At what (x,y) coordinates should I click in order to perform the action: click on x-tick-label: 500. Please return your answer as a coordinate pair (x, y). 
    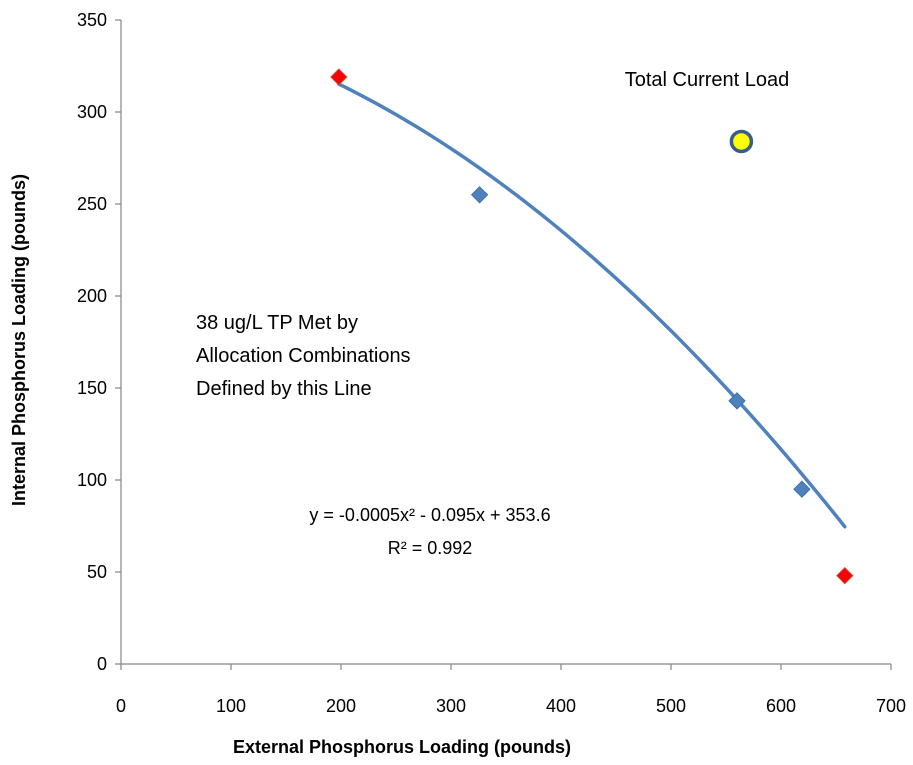
    Looking at the image, I should click on (671, 706).